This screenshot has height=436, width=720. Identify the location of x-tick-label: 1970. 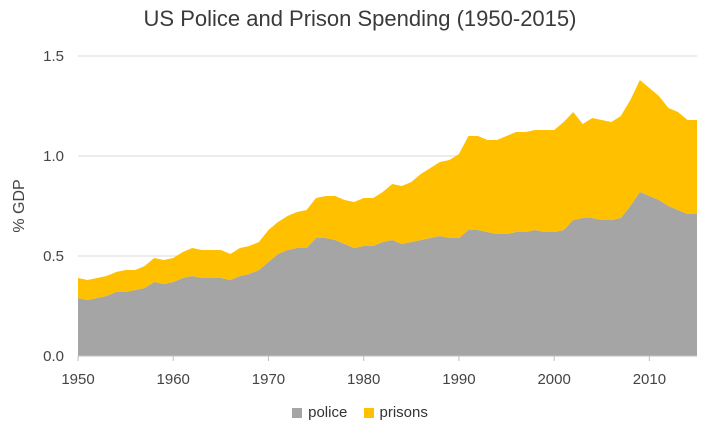
(268, 379).